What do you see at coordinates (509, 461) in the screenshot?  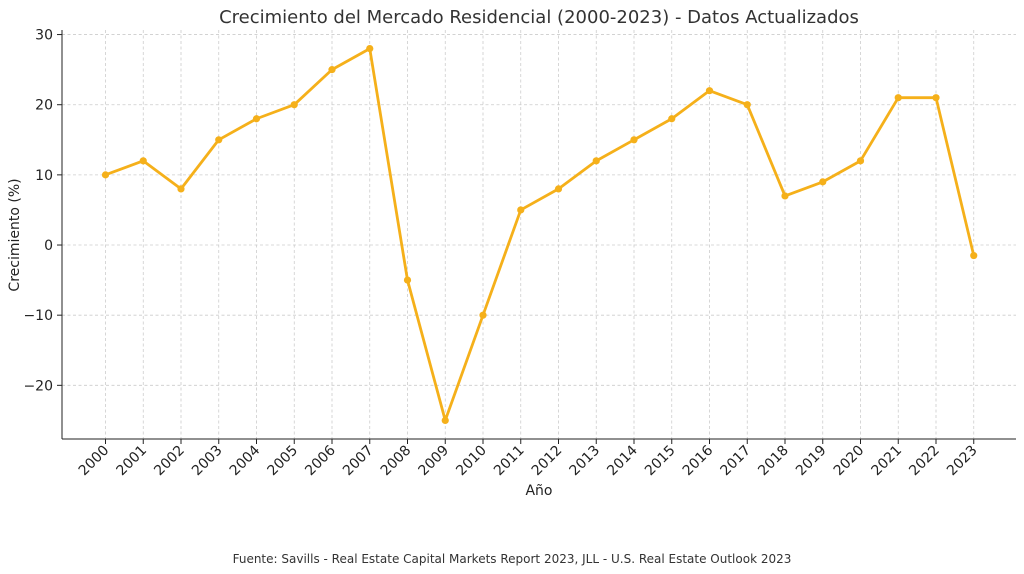 I see `x-tick-label: 2011` at bounding box center [509, 461].